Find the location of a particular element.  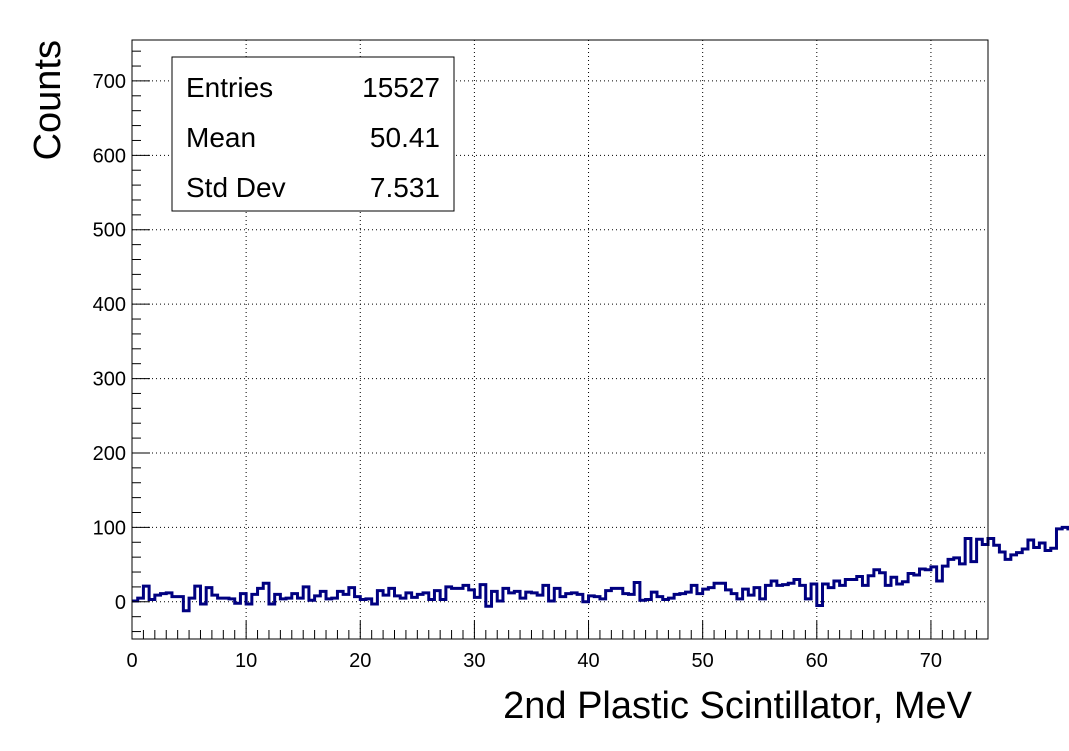

stats-value: 50.41 is located at coordinates (405, 137).